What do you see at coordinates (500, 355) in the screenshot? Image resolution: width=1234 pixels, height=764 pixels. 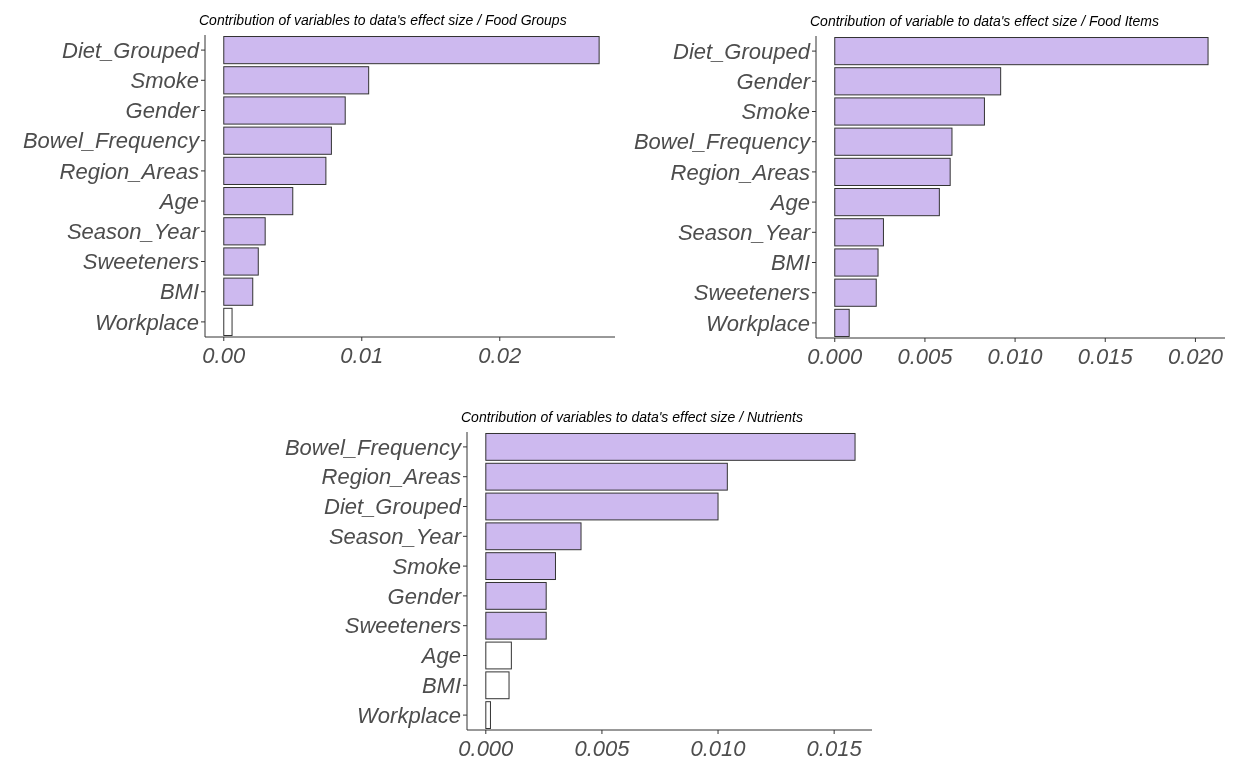 I see `x-tick-label: 0.02` at bounding box center [500, 355].